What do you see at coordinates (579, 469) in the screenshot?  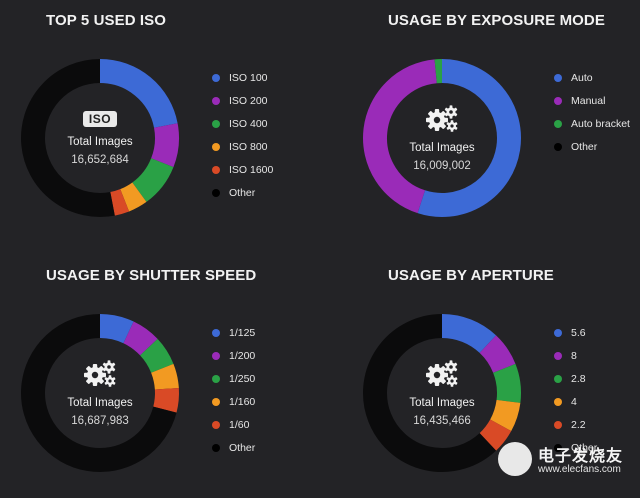 I see `watermark-url: www.elecfans.com` at bounding box center [579, 469].